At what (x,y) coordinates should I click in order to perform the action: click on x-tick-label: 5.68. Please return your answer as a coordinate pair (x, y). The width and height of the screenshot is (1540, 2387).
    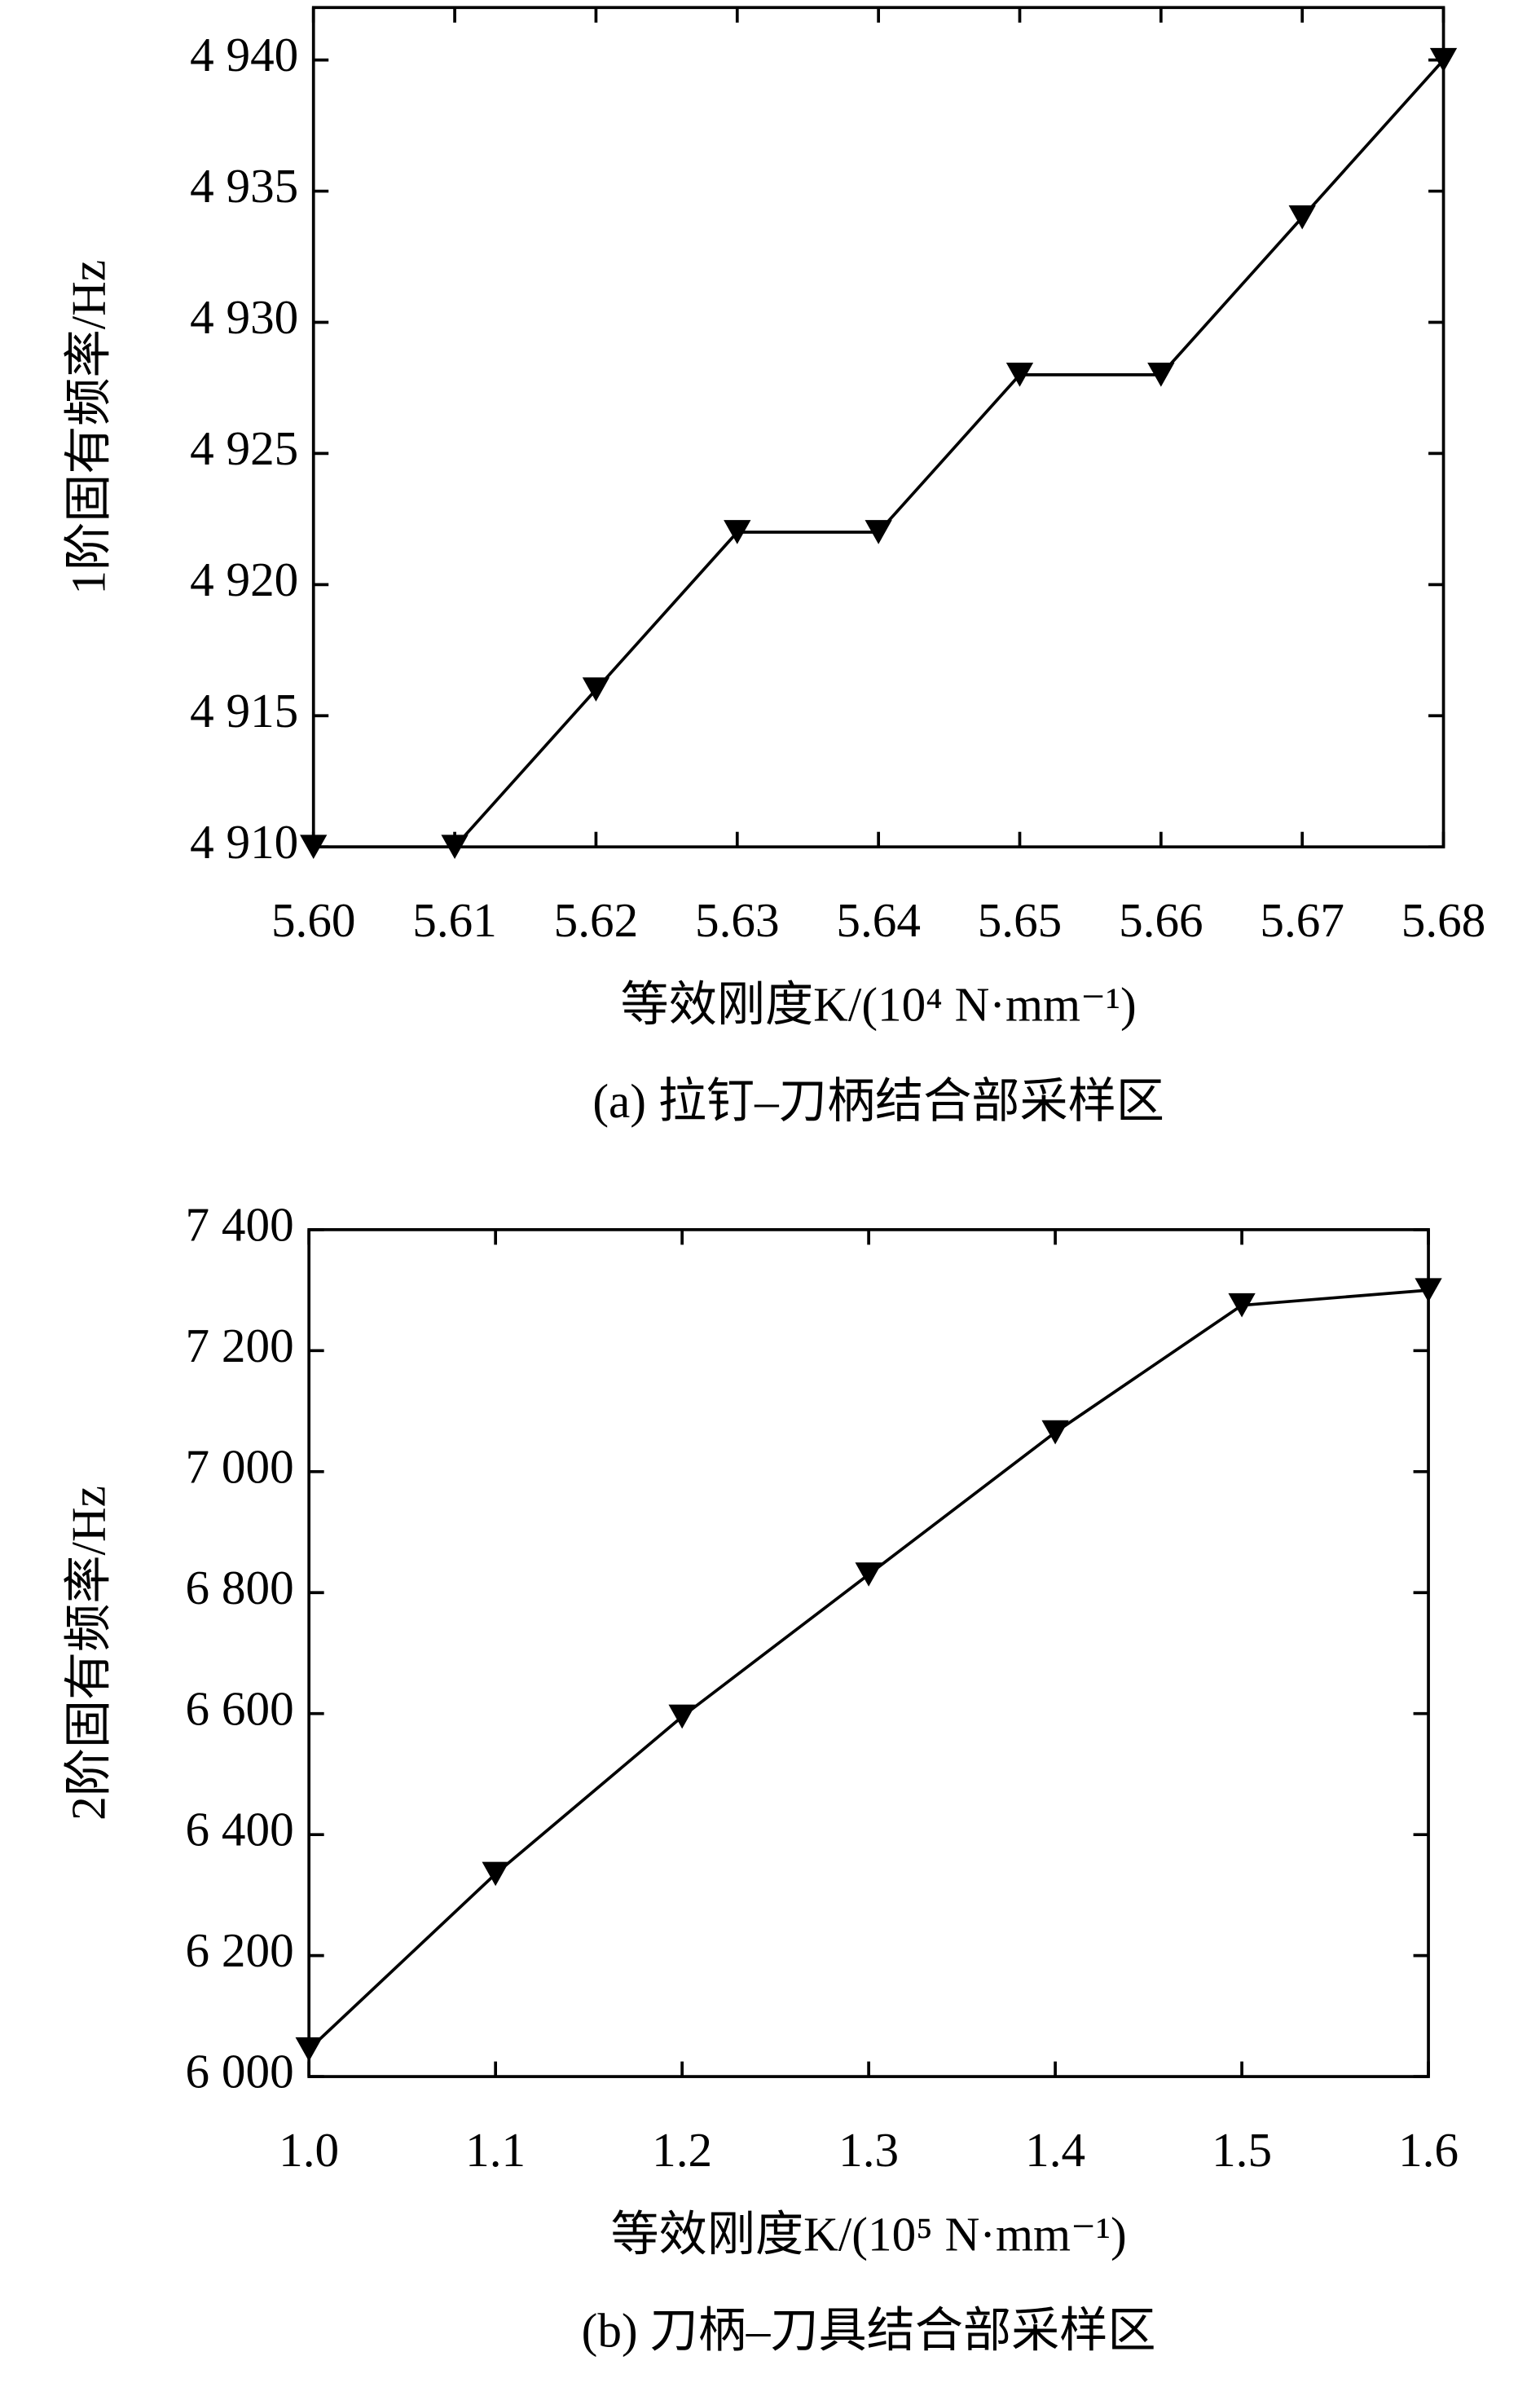
    Looking at the image, I should click on (1443, 920).